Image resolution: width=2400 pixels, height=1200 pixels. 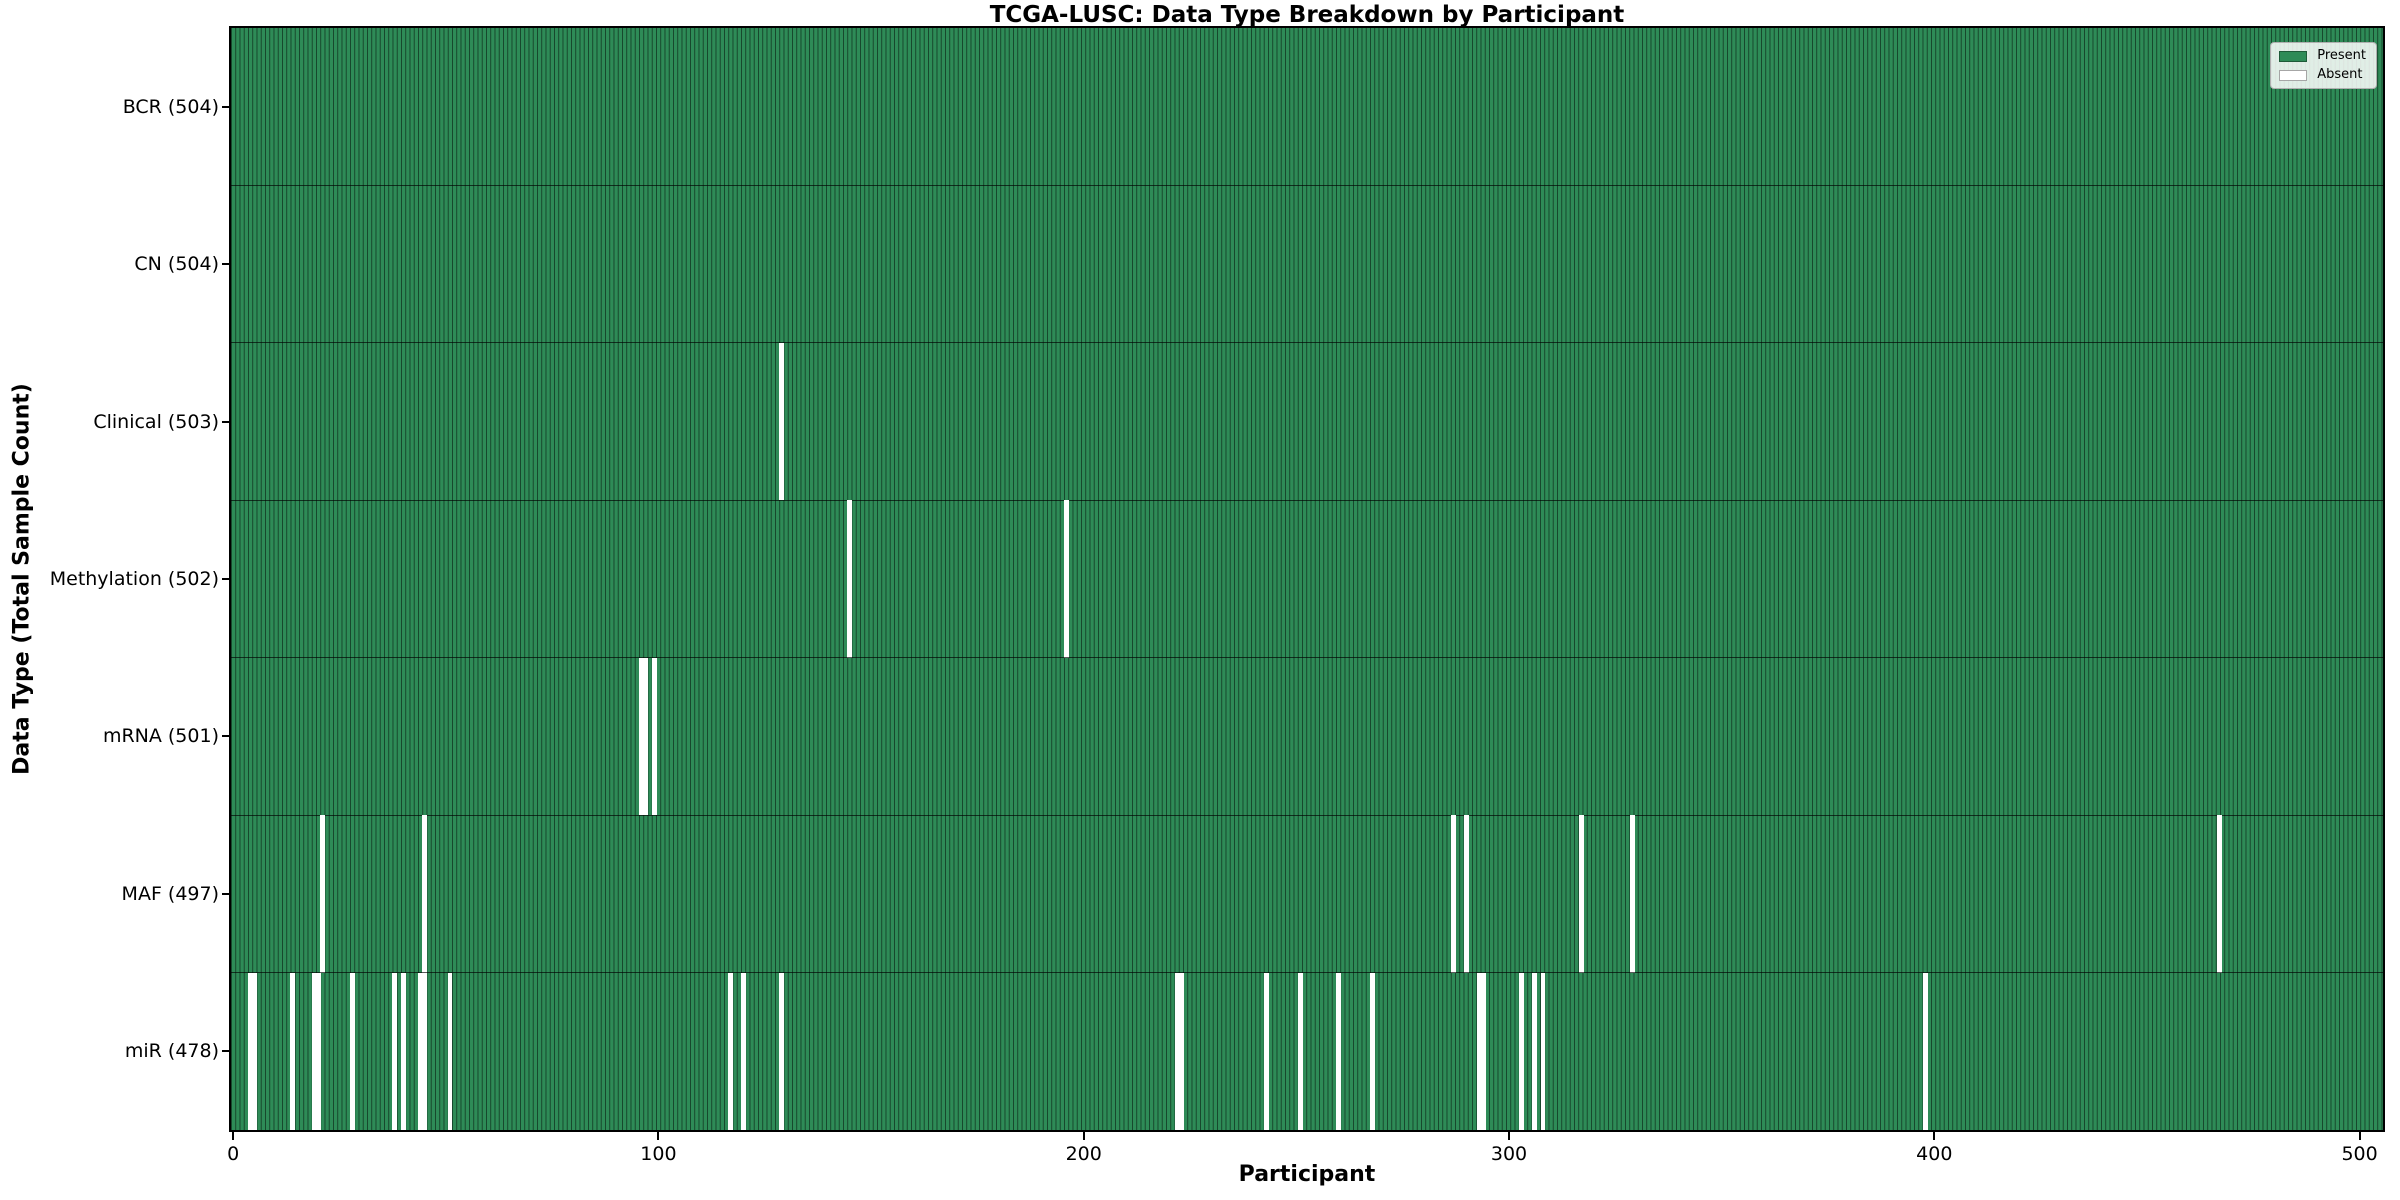 What do you see at coordinates (171, 1051) in the screenshot?
I see `y-tick-label-miR: miR (478)` at bounding box center [171, 1051].